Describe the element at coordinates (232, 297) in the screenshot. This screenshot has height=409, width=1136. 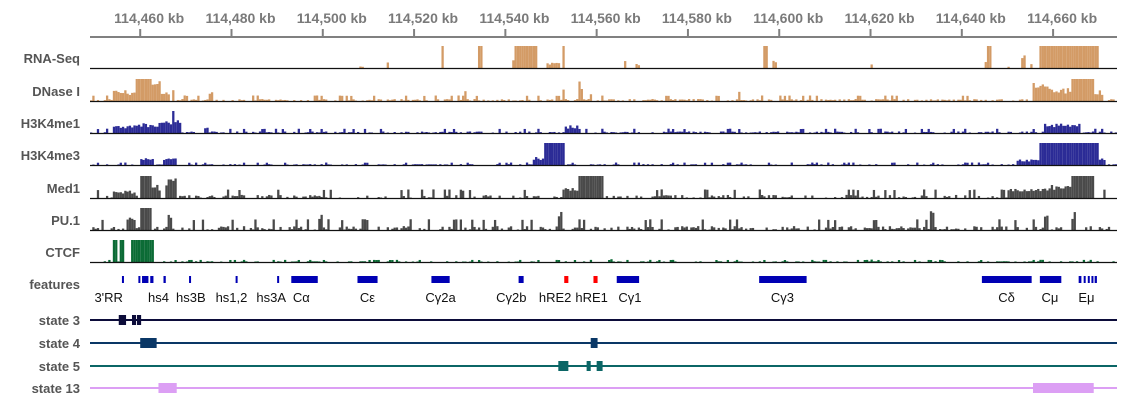
I see `feature-label: hs1,2` at that location.